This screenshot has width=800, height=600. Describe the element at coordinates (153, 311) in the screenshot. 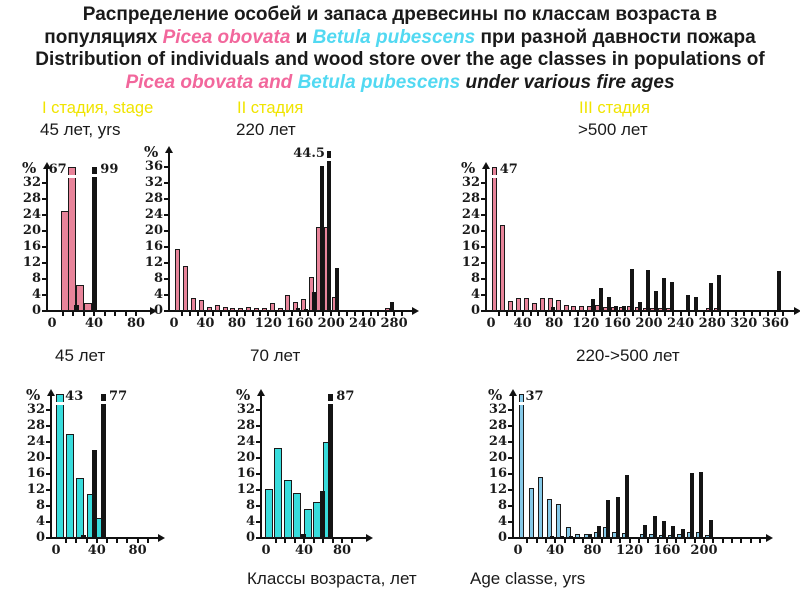

I see `x-axis-arrow-icon` at that location.